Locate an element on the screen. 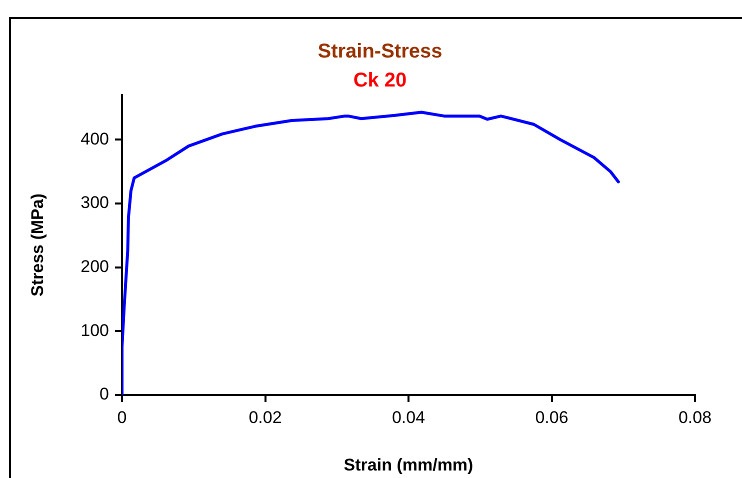 Image resolution: width=742 pixels, height=478 pixels. y-axis-title: Stress (MPa) is located at coordinates (37, 245).